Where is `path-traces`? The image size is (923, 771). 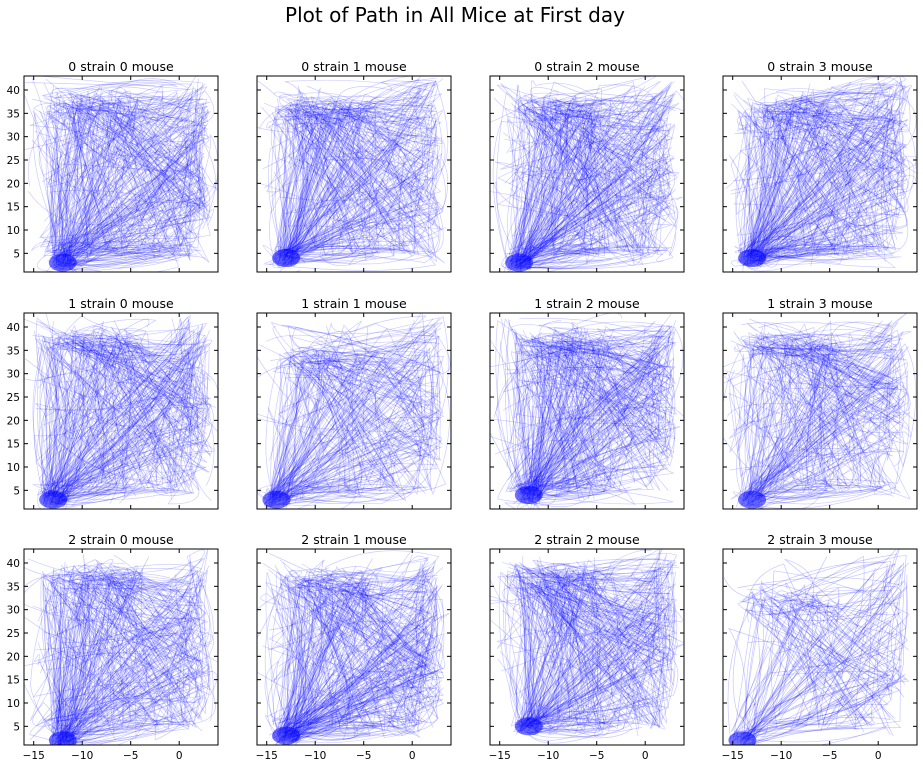
path-traces is located at coordinates (587, 646).